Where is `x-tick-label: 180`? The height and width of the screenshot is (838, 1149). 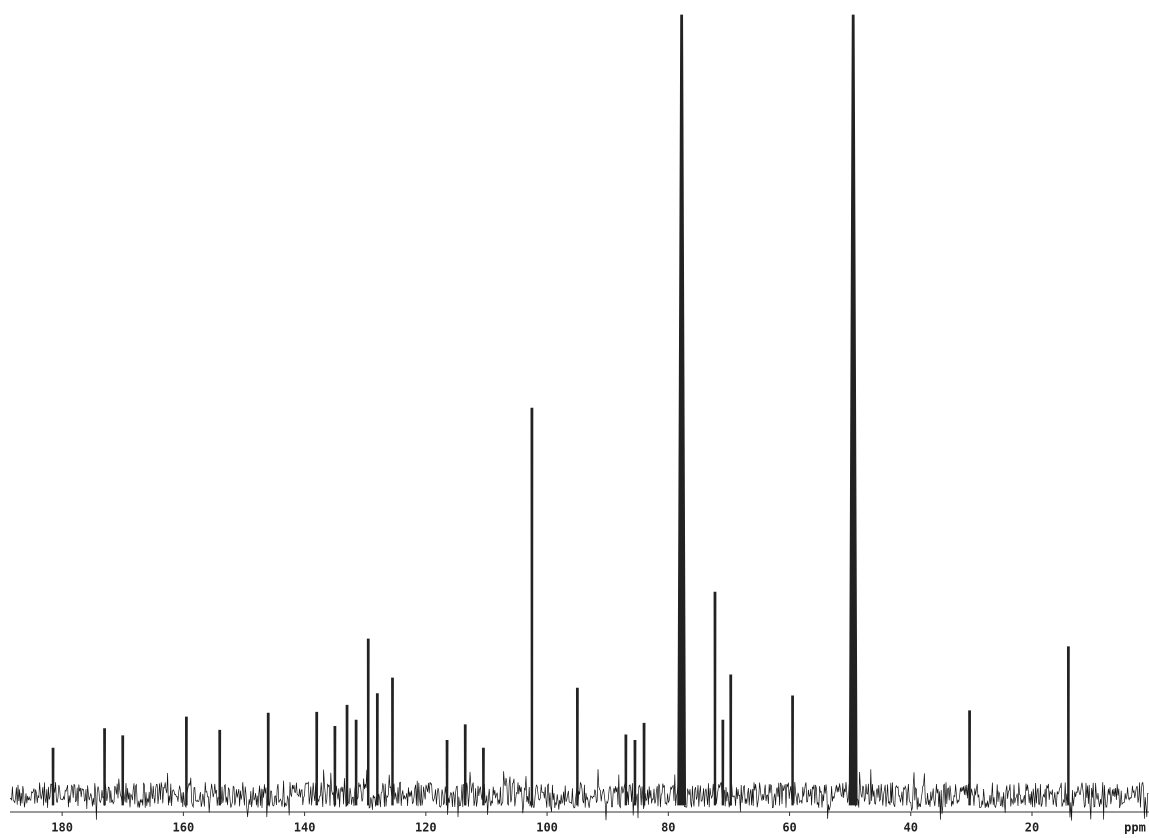 x-tick-label: 180 is located at coordinates (62, 828).